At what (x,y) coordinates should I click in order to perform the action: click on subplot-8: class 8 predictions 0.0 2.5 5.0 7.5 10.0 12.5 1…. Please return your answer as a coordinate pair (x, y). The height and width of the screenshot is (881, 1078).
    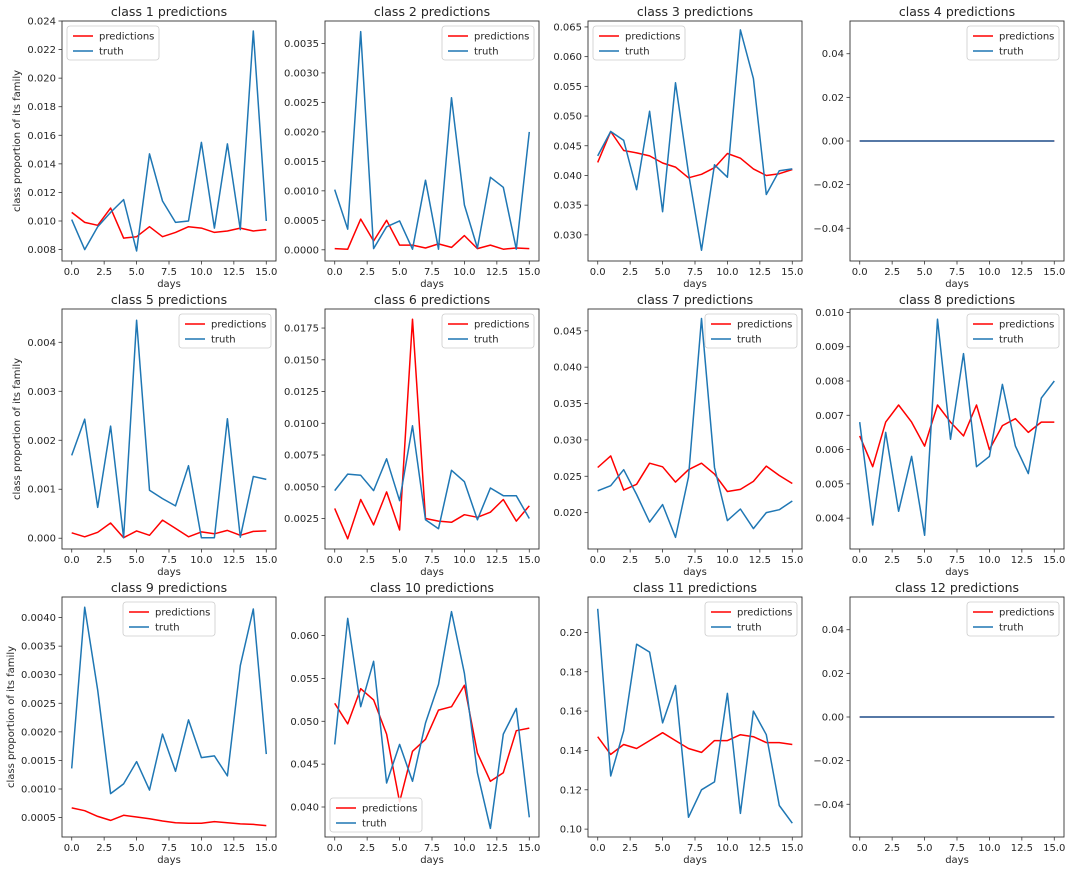
    Looking at the image, I should click on (940, 435).